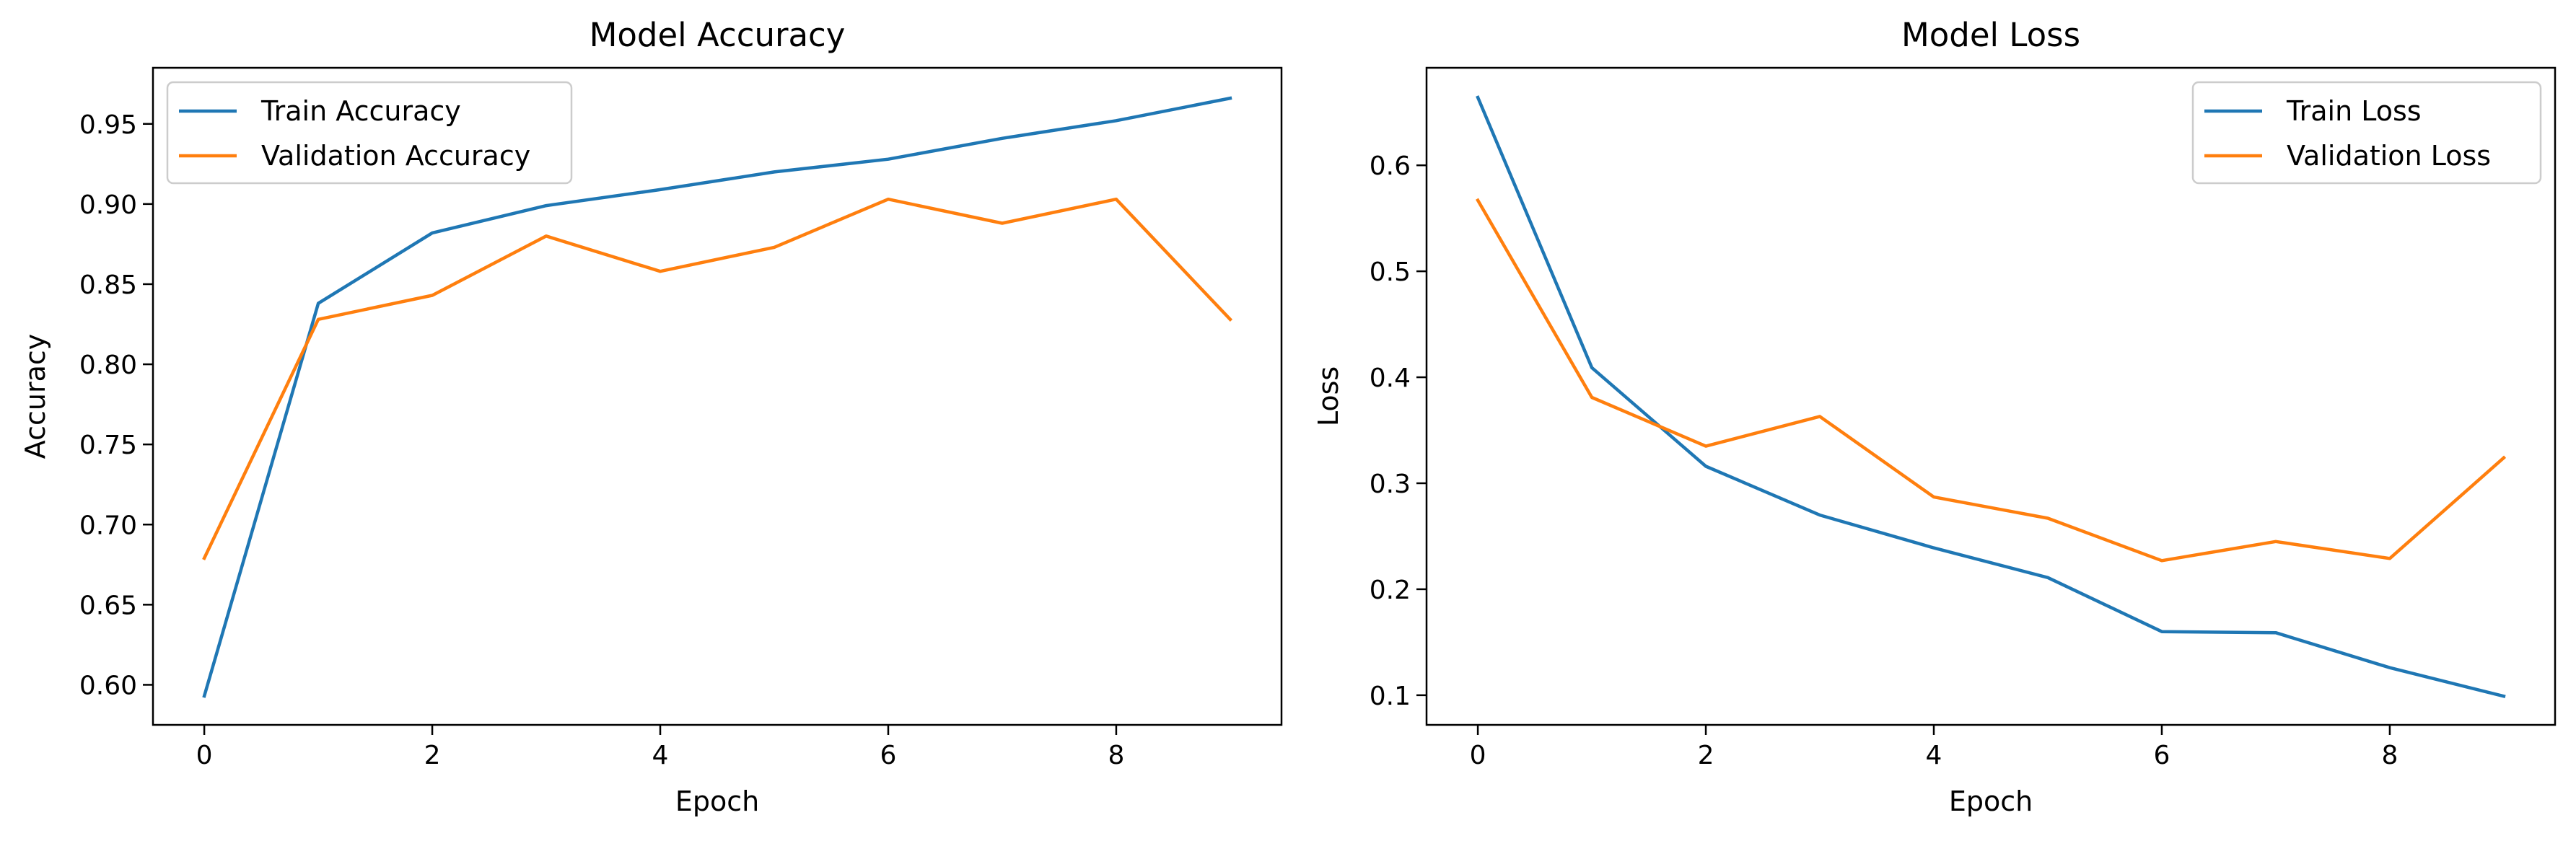 The height and width of the screenshot is (841, 2576). I want to click on accuracy-x-tick-label: 4, so click(660, 755).